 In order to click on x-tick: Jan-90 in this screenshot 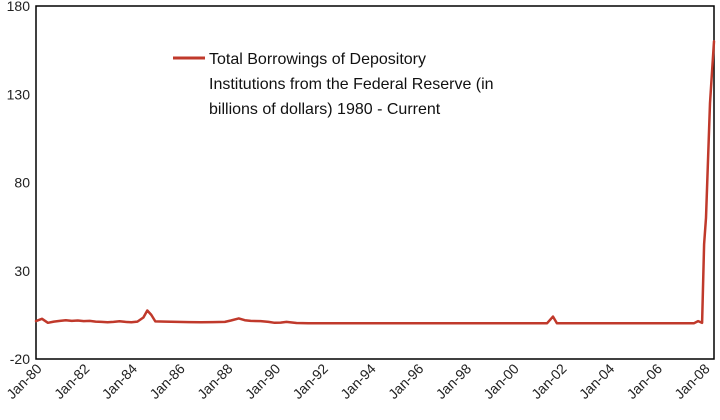, I will do `click(263, 381)`.